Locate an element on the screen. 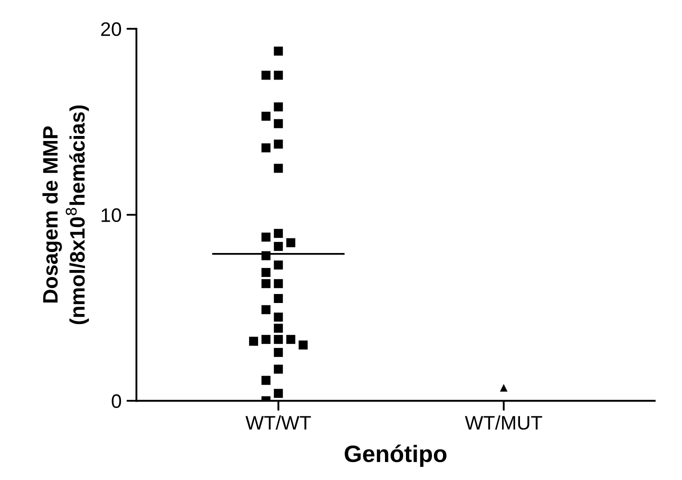 The height and width of the screenshot is (480, 682). x-axis-title: Genótipo is located at coordinates (395, 455).